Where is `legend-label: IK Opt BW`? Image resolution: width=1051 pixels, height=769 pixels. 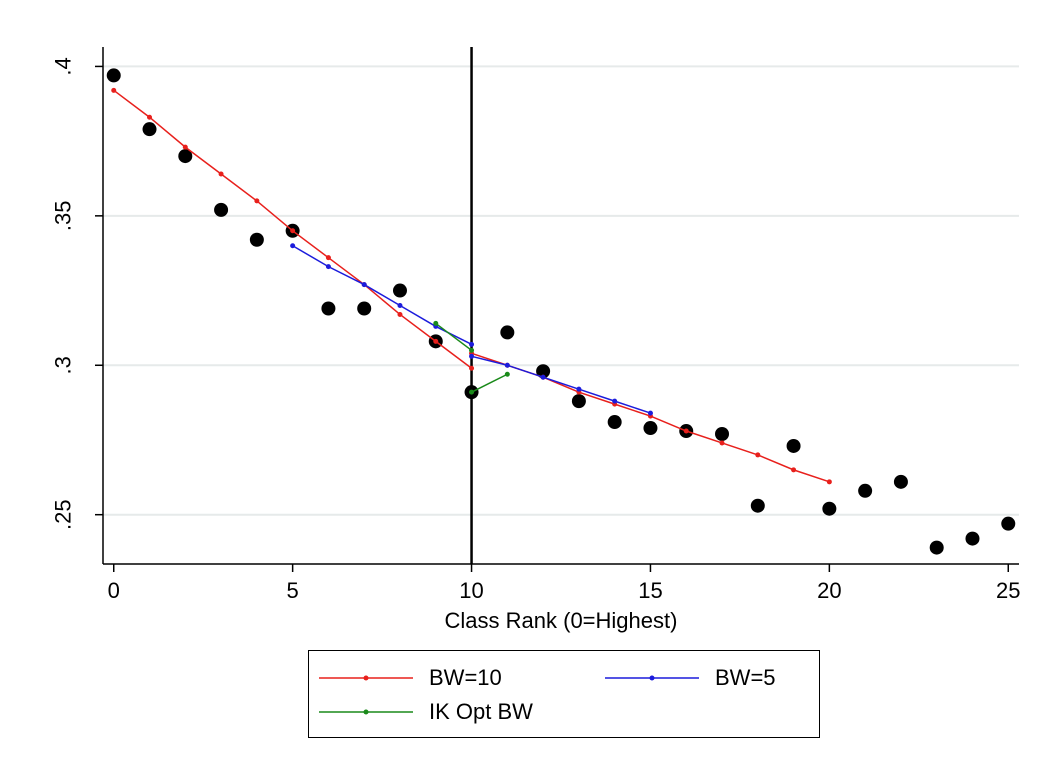 legend-label: IK Opt BW is located at coordinates (481, 711).